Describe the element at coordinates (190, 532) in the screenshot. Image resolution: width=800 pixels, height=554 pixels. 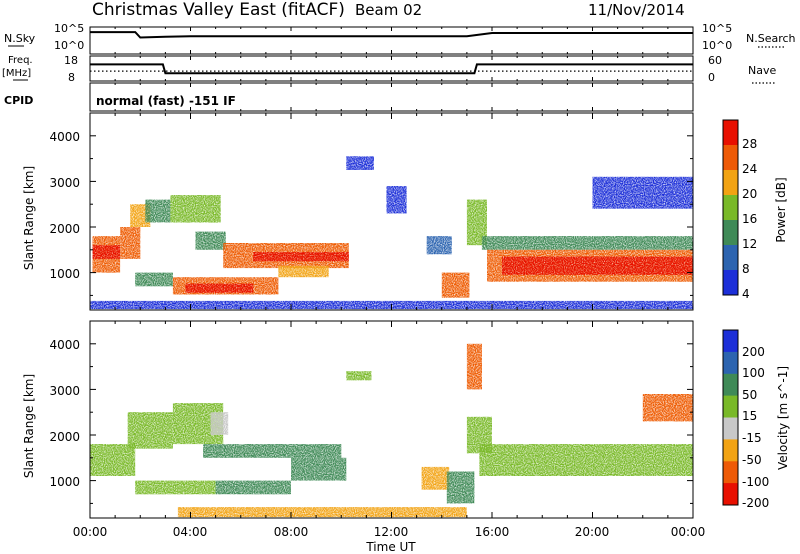
I see `xtick-0400: 04:00` at that location.